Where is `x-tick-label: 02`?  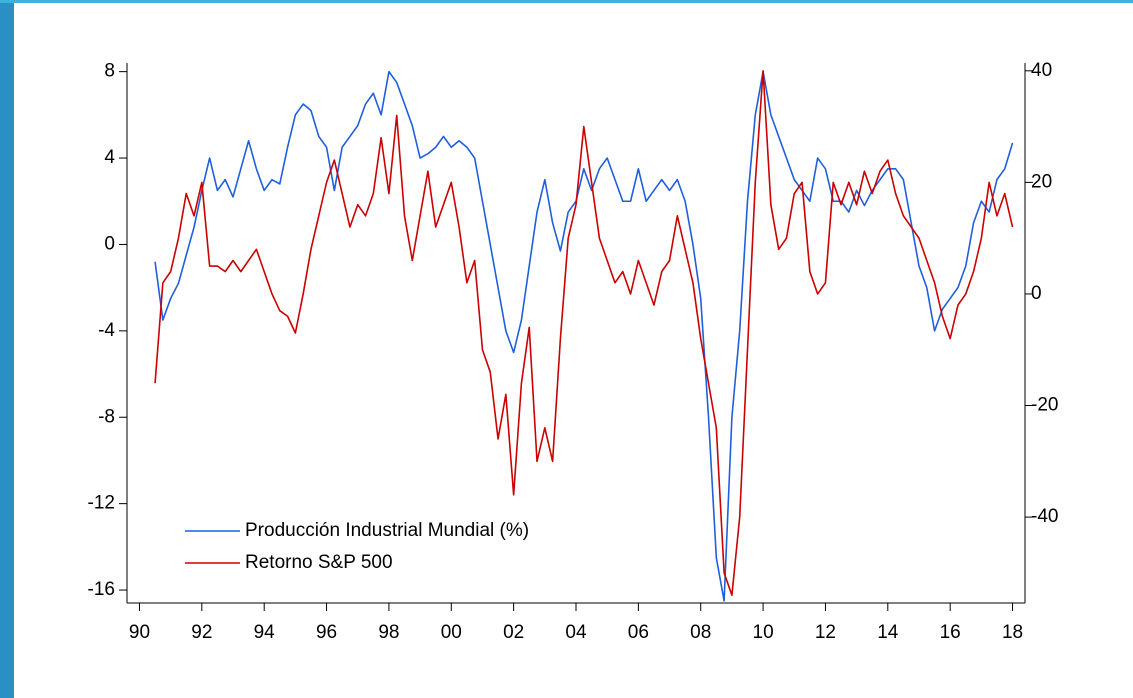 x-tick-label: 02 is located at coordinates (513, 632).